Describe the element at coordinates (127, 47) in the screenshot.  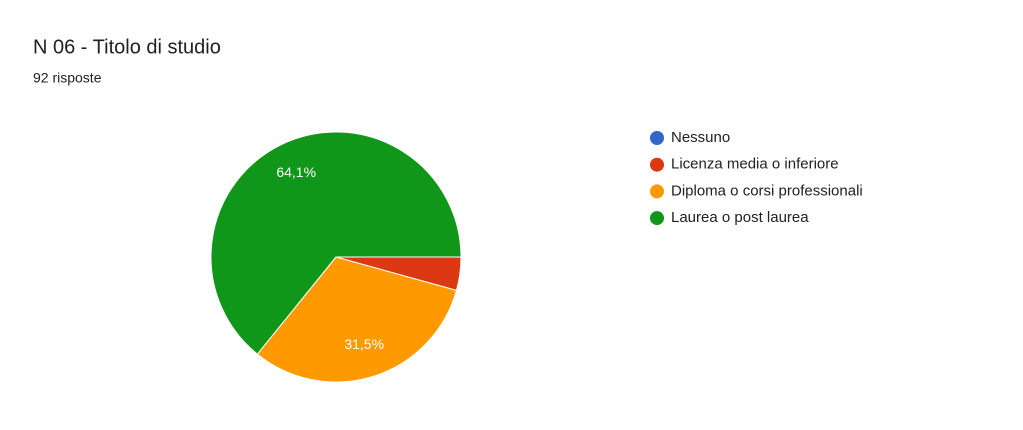
I see `chart-title: N 06 - Titolo di studio` at that location.